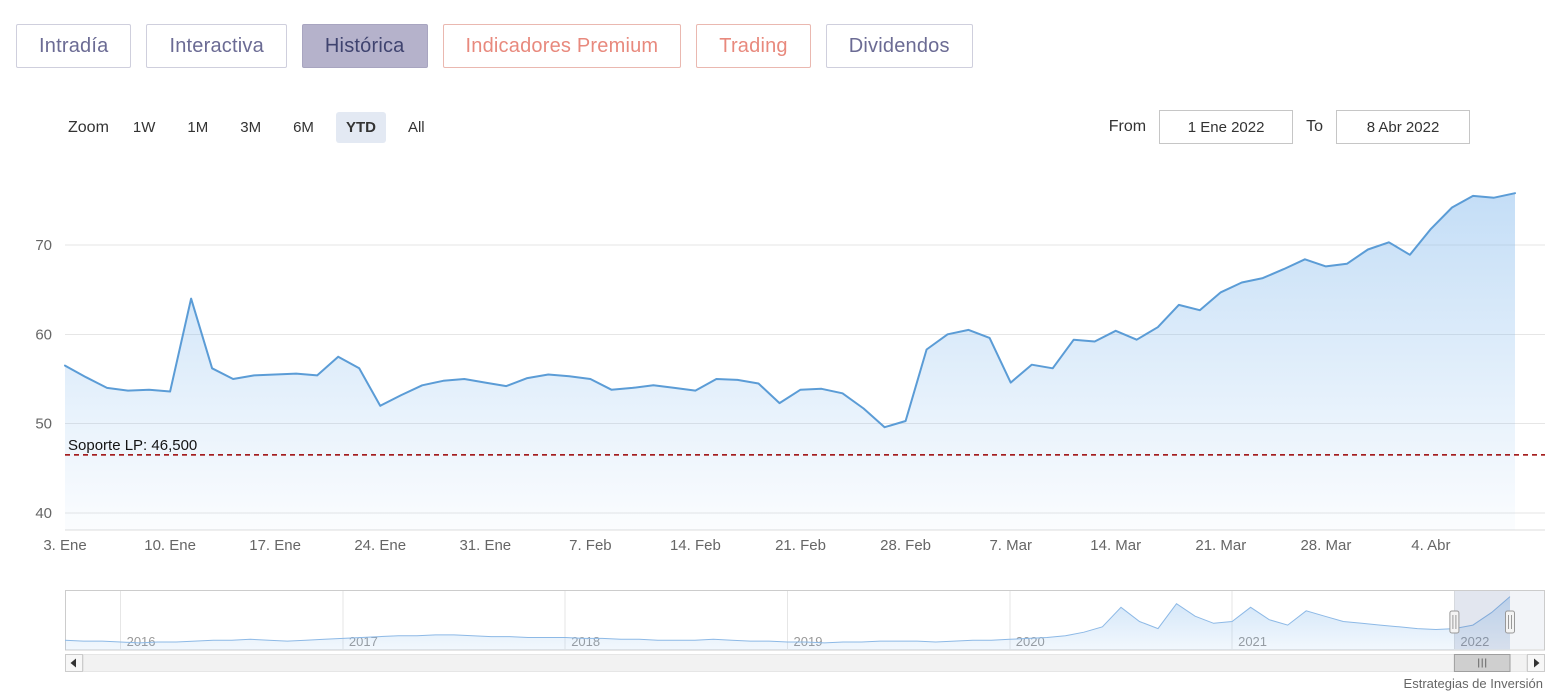  Describe the element at coordinates (279, 127) in the screenshot. I see `zoom-buttons: 1W 1M 3M 6M YTD All` at that location.